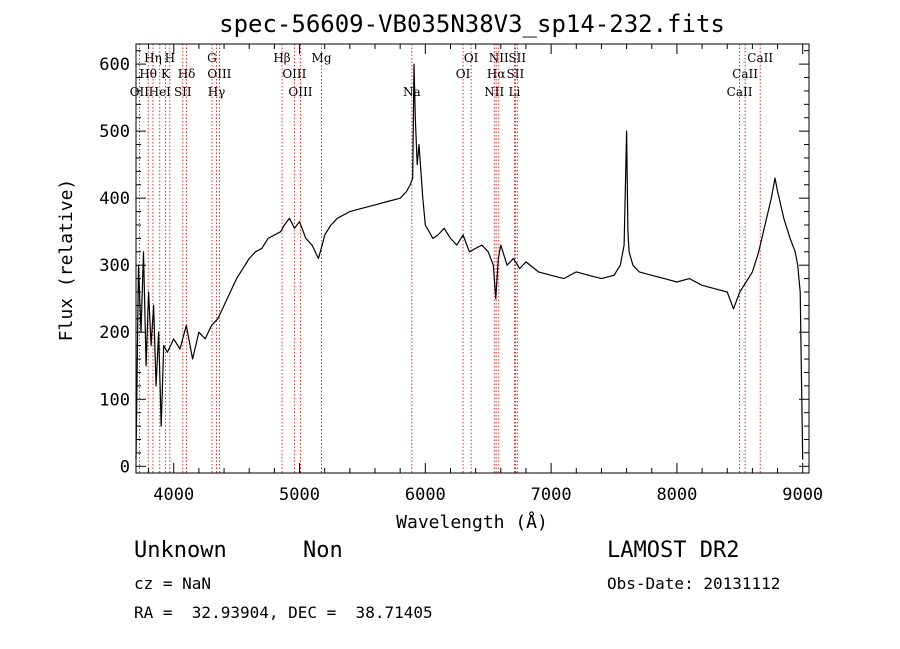 The image size is (900, 649). What do you see at coordinates (425, 495) in the screenshot?
I see `x-tick-label: 6000` at bounding box center [425, 495].